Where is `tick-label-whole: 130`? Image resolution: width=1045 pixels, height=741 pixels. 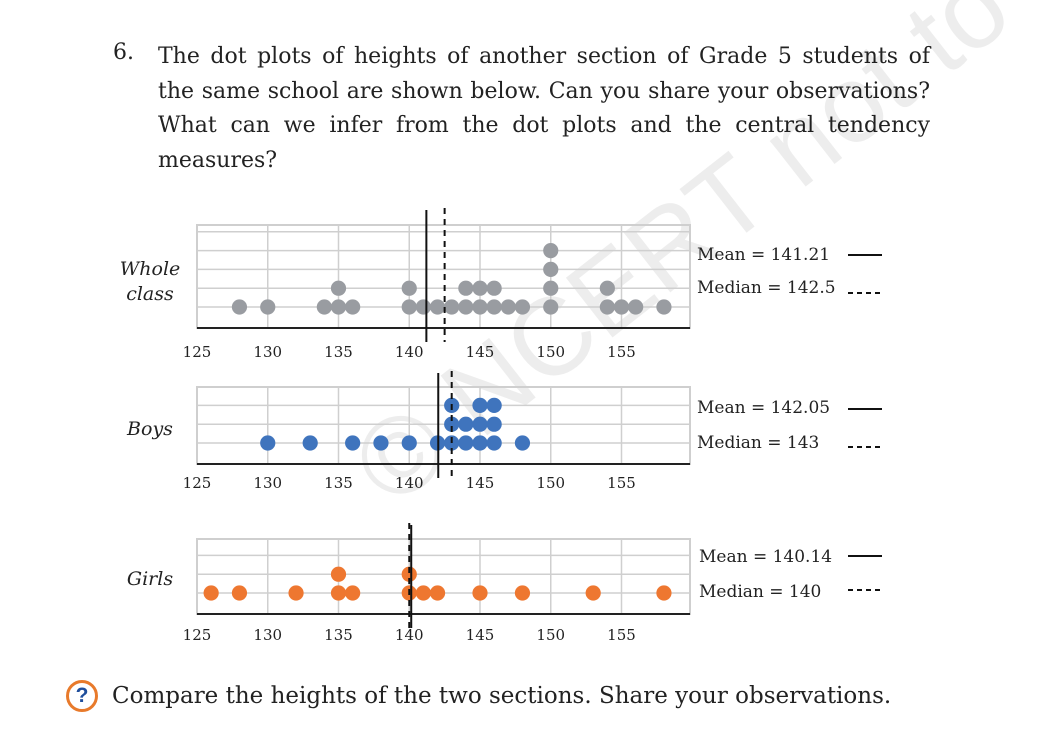
tick-label-whole: 130 is located at coordinates (267, 352).